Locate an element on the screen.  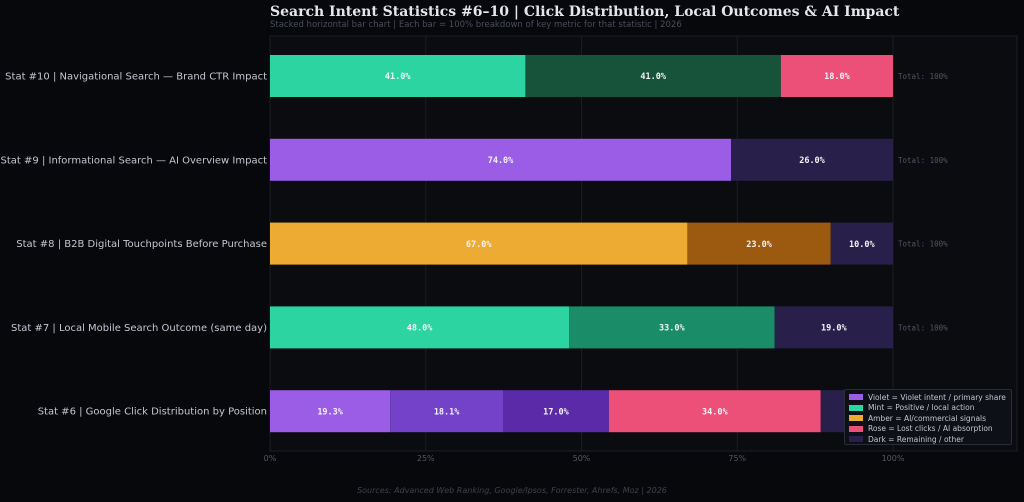
data-label: 26.0% is located at coordinates (812, 161).